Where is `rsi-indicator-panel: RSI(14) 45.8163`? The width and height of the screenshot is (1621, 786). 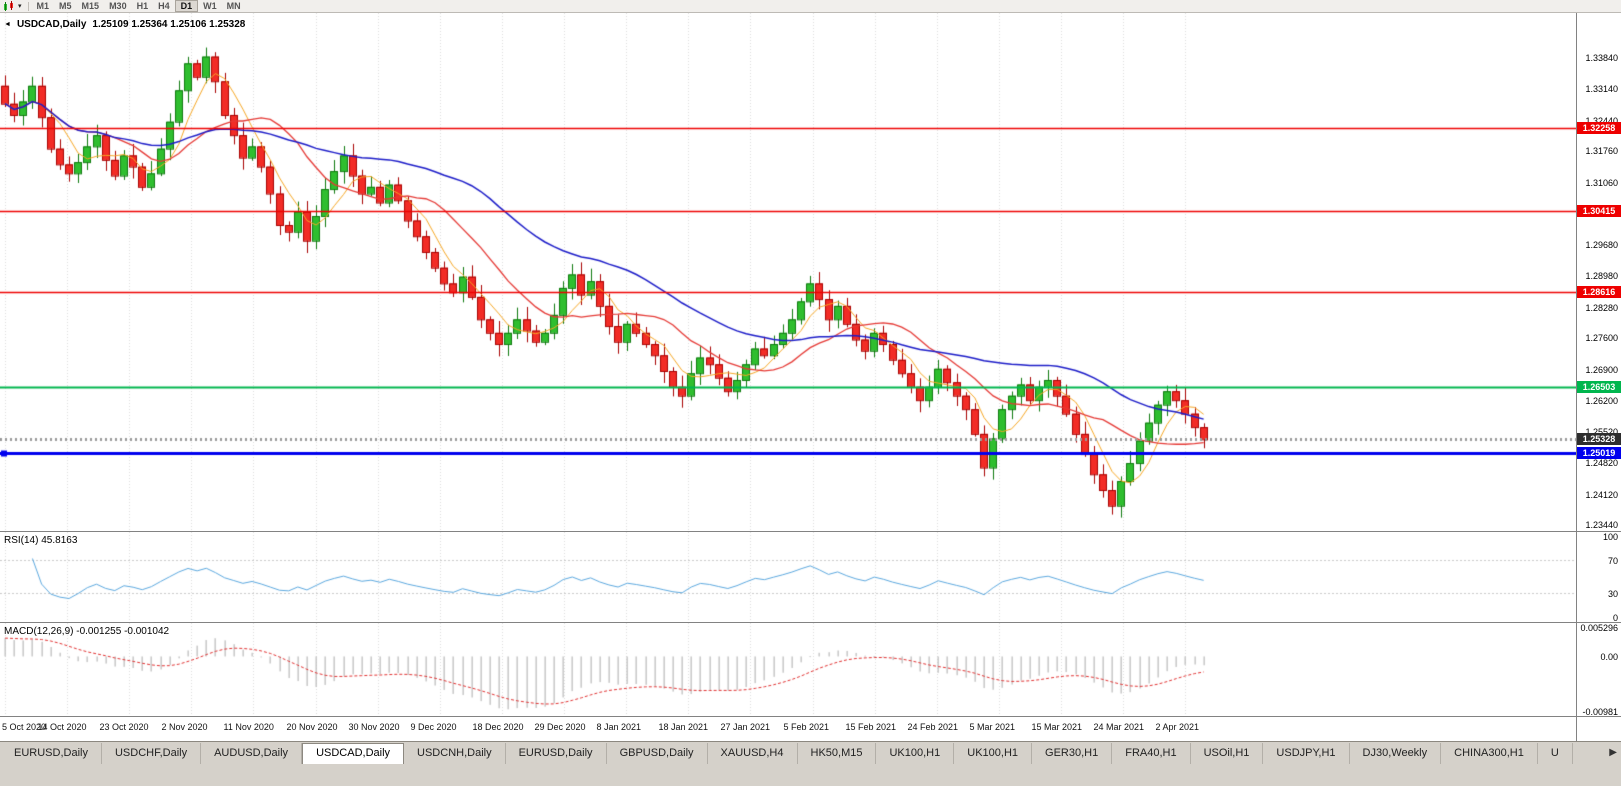
rsi-indicator-panel: RSI(14) 45.8163 is located at coordinates (788, 576).